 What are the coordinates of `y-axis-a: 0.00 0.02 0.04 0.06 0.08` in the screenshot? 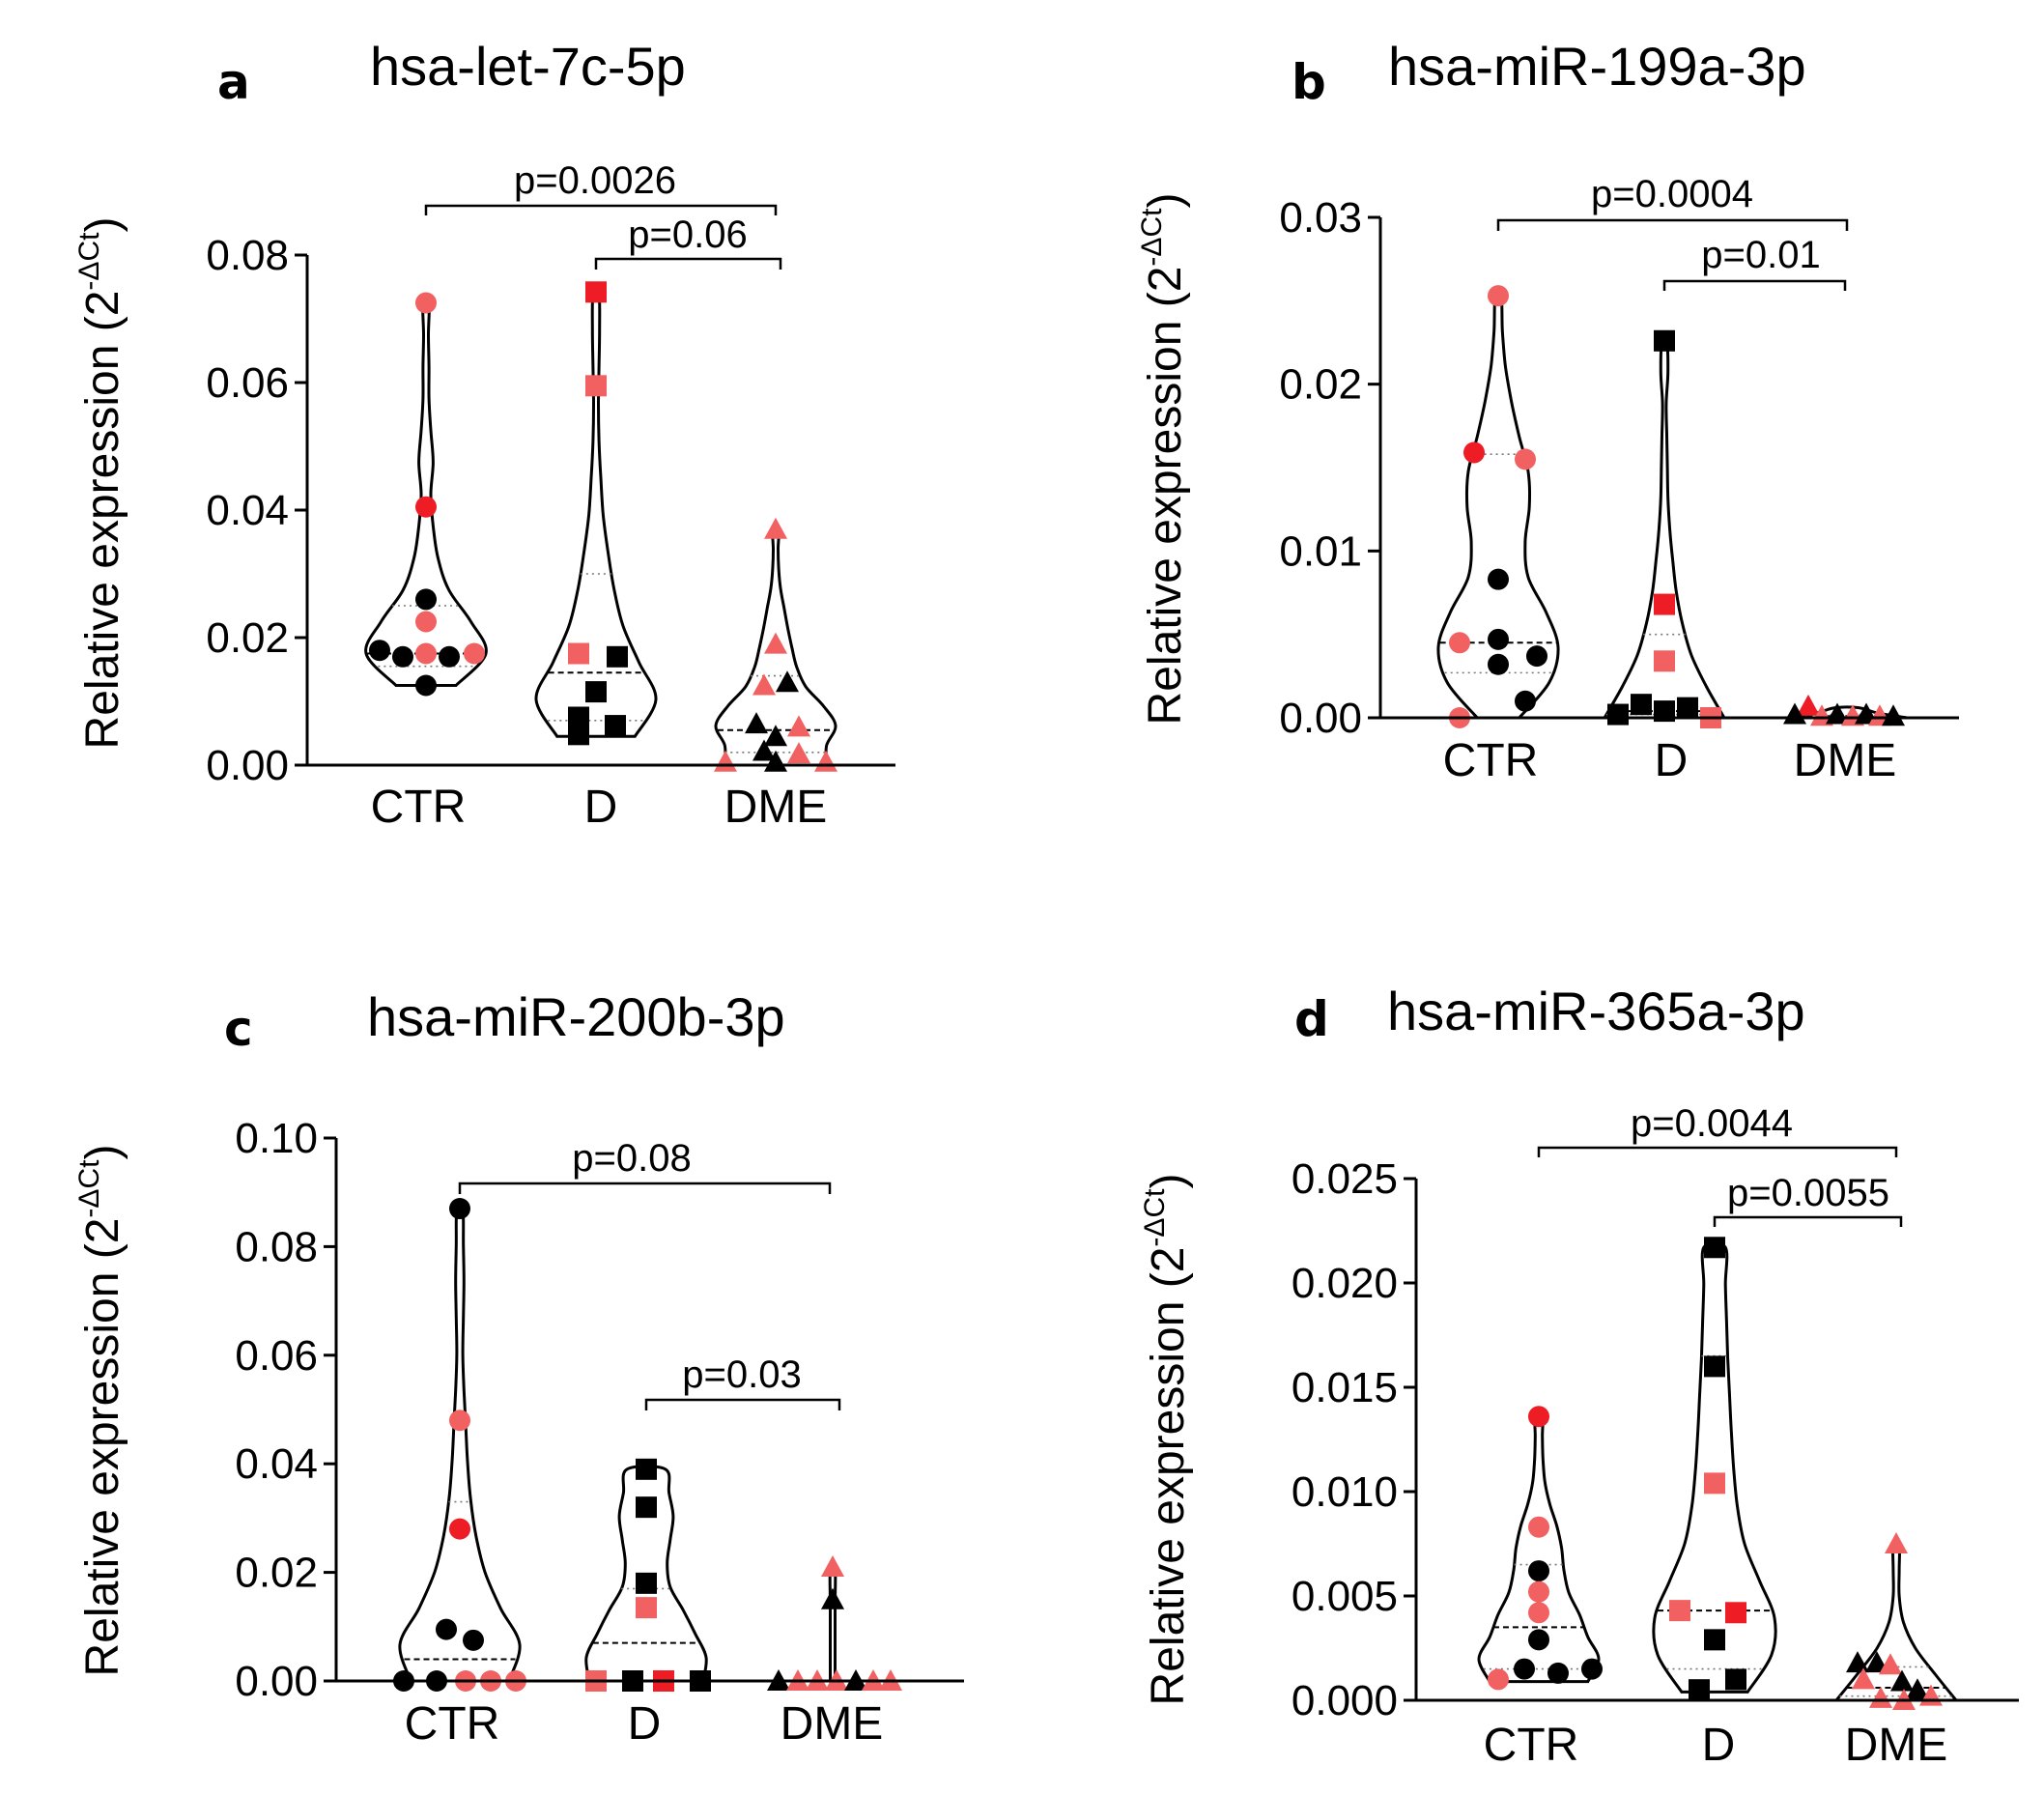 It's located at (257, 510).